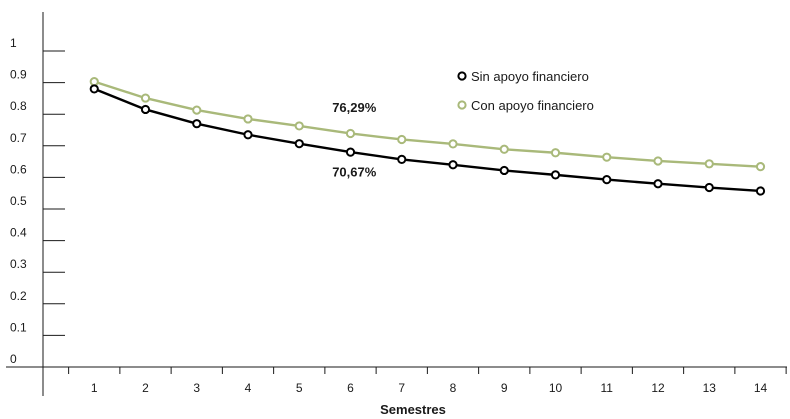 The width and height of the screenshot is (790, 419). I want to click on data-label: 70,67%, so click(354, 172).